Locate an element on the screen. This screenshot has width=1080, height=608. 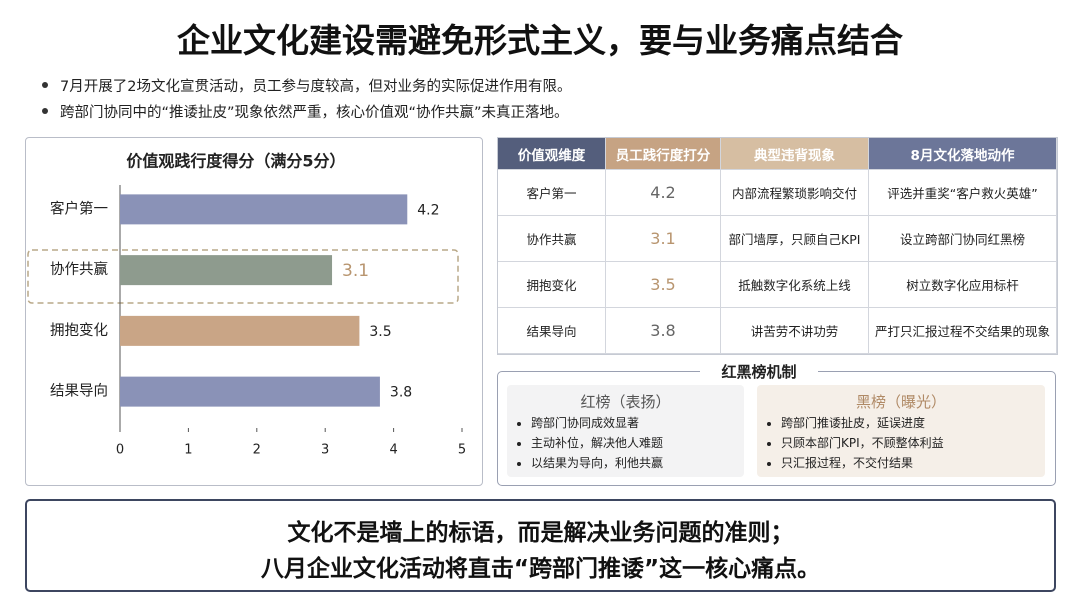
y-tick-label: 协作共赢 is located at coordinates (79, 269).